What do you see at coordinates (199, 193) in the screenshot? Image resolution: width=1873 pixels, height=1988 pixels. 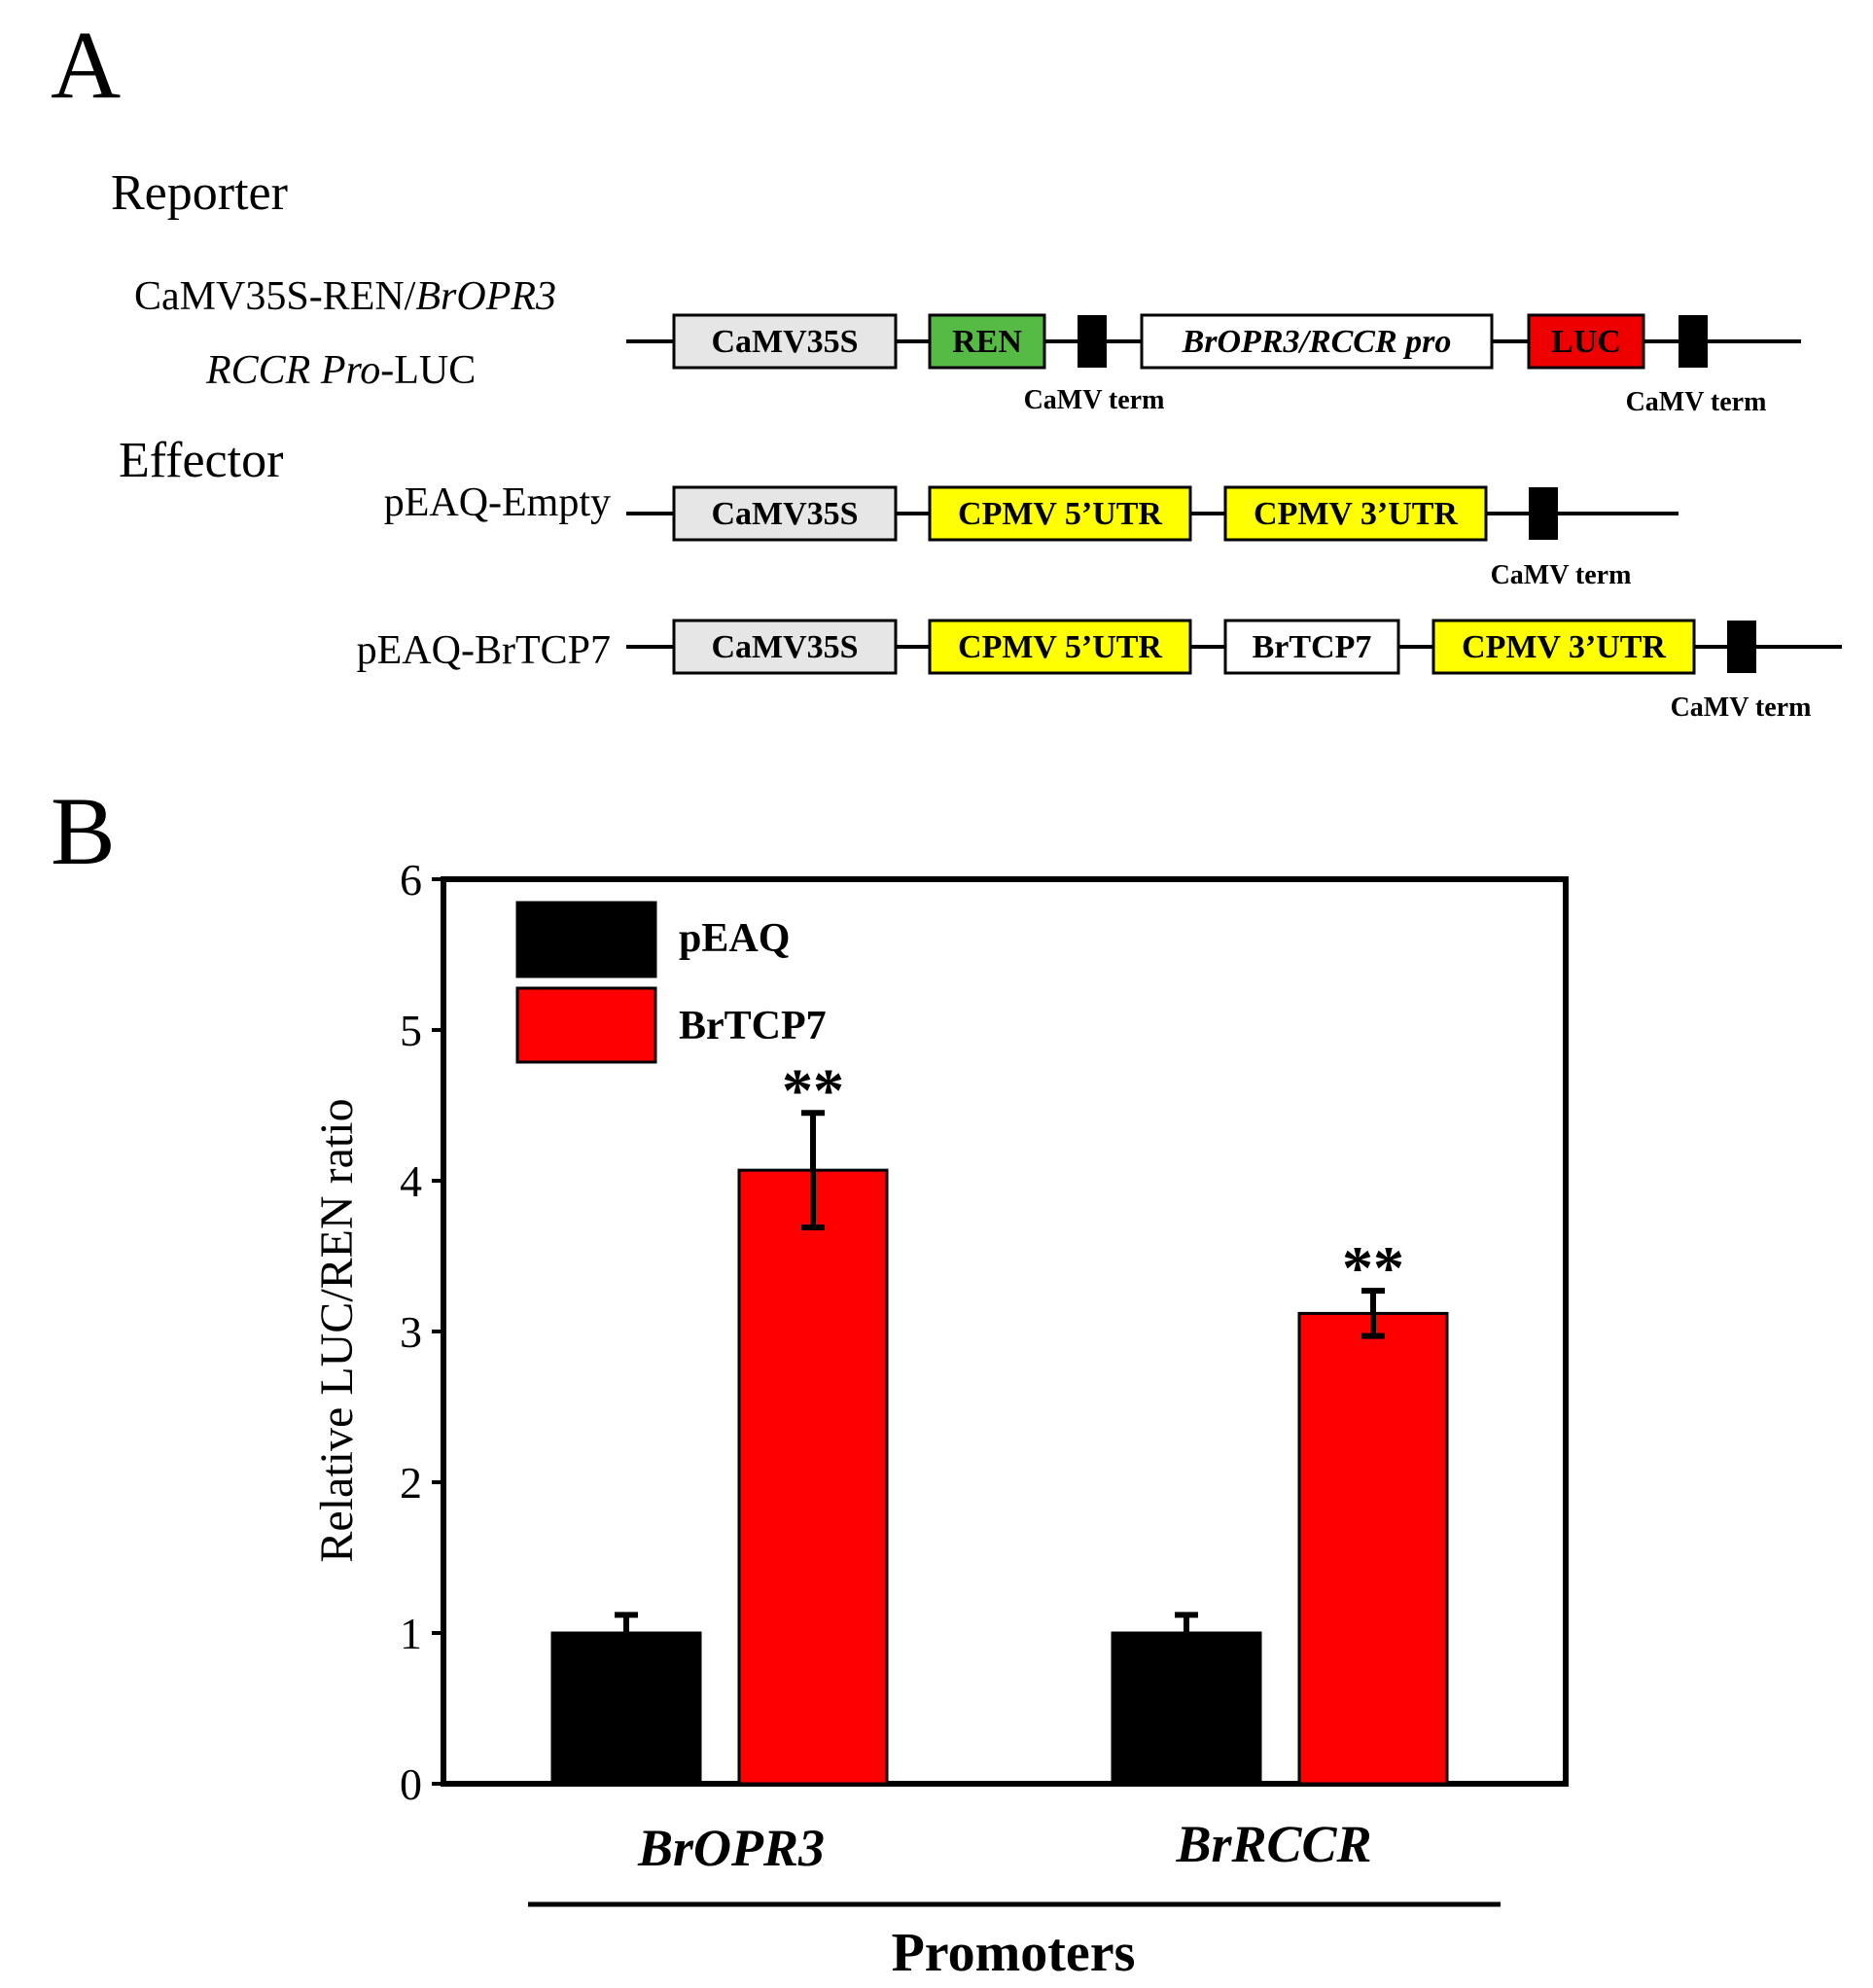 I see `reporter-heading: Reporter` at bounding box center [199, 193].